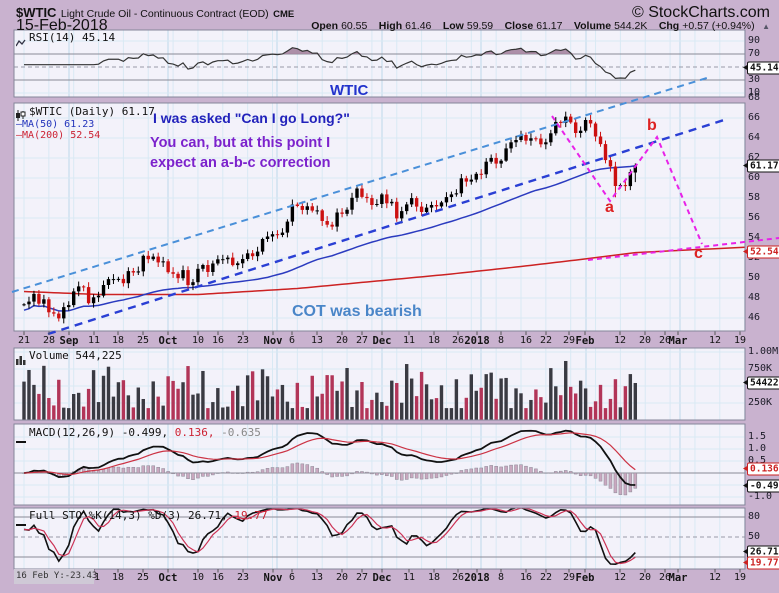 This screenshot has width=779, height=593. What do you see at coordinates (273, 578) in the screenshot?
I see `date-label-bottom: Nov` at bounding box center [273, 578].